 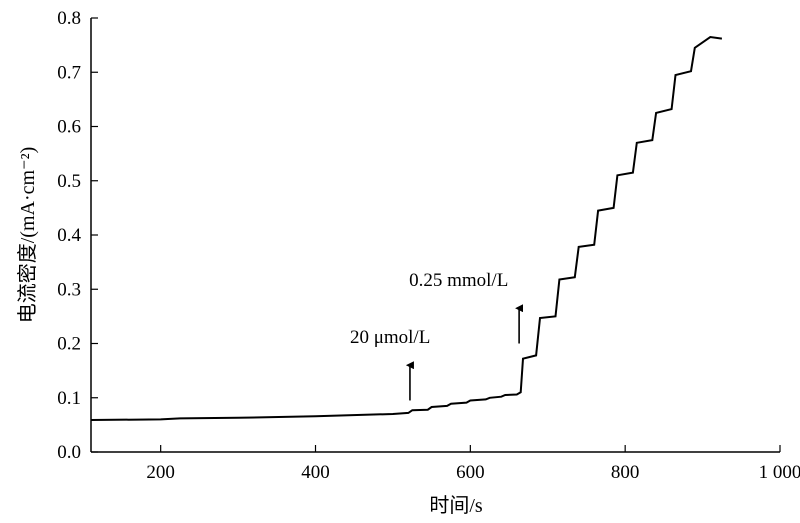 What do you see at coordinates (69, 181) in the screenshot?
I see `y-tick-label: 0.5` at bounding box center [69, 181].